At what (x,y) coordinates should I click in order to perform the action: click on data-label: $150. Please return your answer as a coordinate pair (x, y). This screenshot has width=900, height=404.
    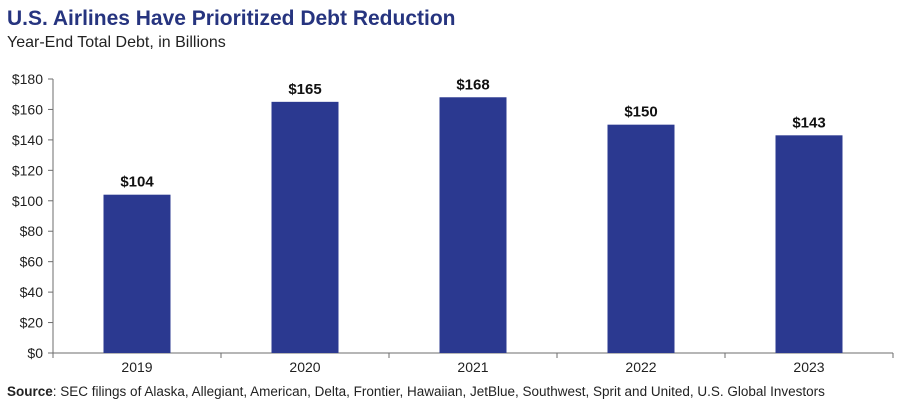
    Looking at the image, I should click on (640, 112).